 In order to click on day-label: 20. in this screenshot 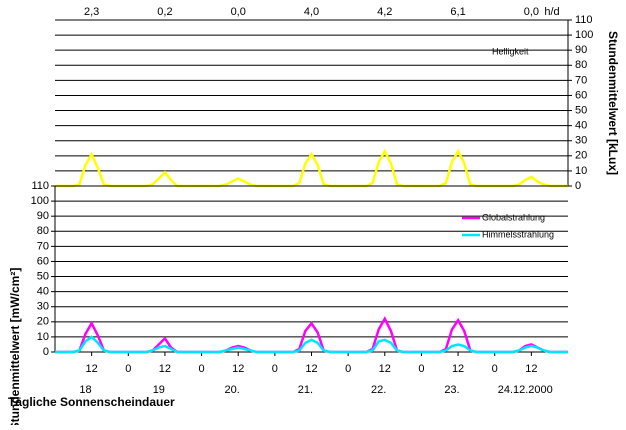, I will do `click(231, 390)`.